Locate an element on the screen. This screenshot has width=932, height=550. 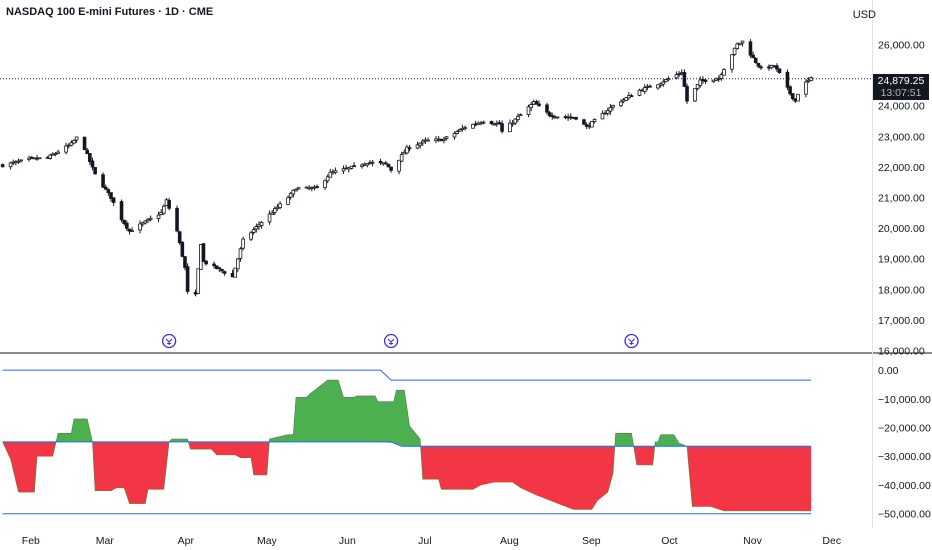
indicator-axis-tick: −30,000.00 is located at coordinates (904, 457).